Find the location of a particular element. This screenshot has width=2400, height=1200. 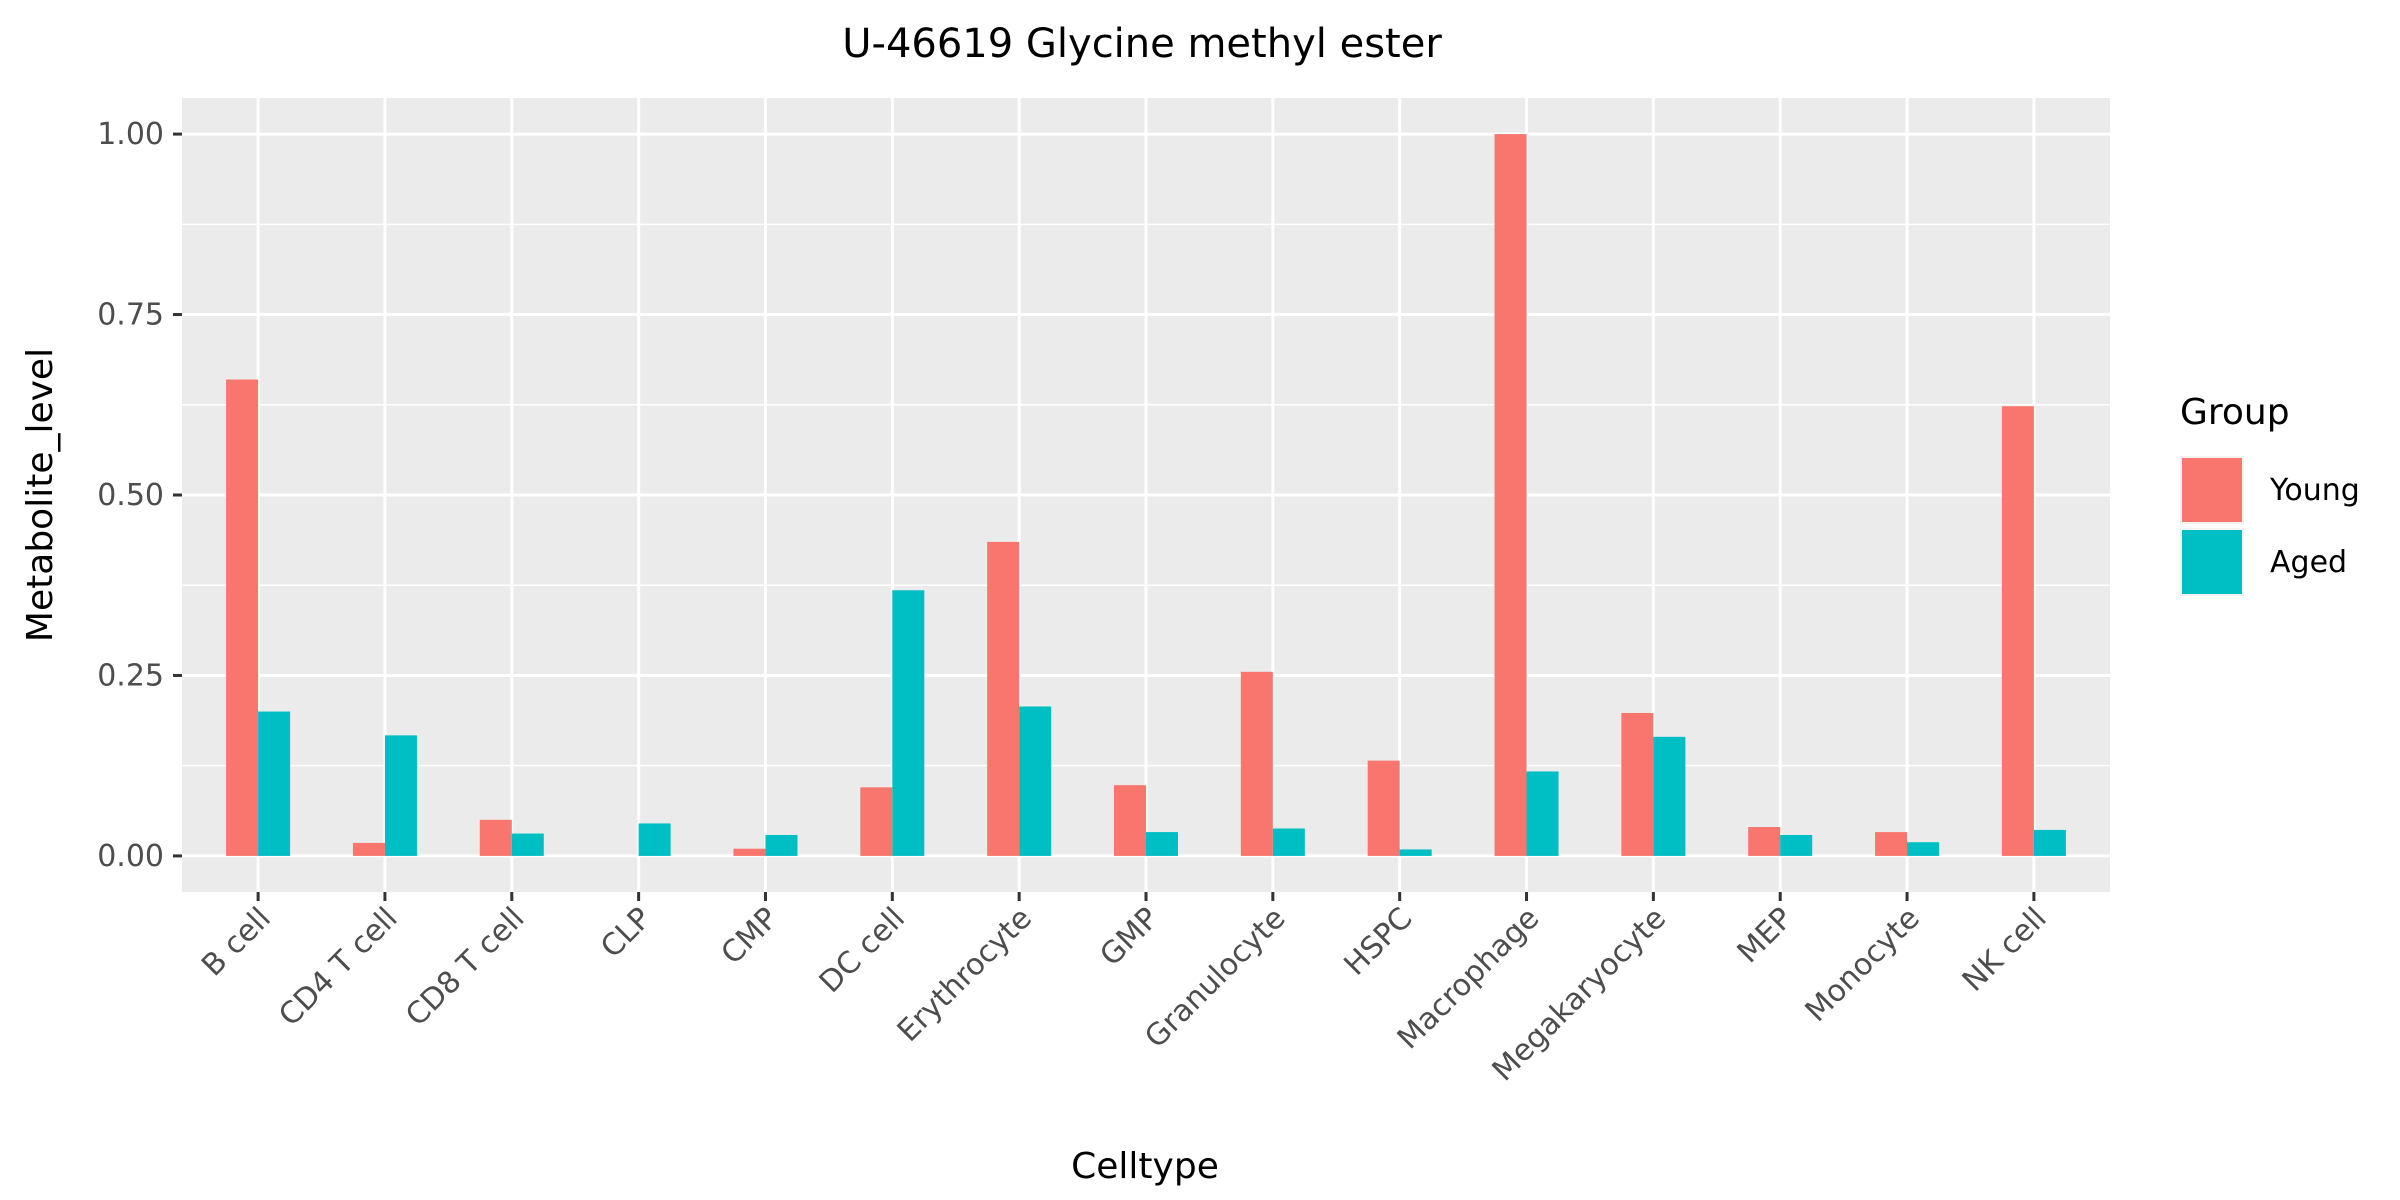

y-tick-label: 0.75 is located at coordinates (130, 315).